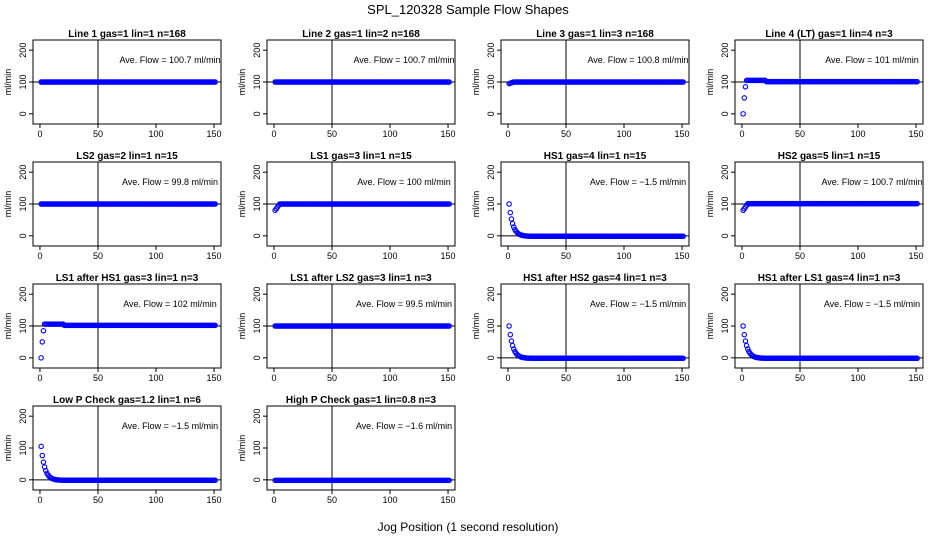 The width and height of the screenshot is (936, 540). I want to click on figure-x-label: Jog Position (1 second resolution), so click(468, 527).